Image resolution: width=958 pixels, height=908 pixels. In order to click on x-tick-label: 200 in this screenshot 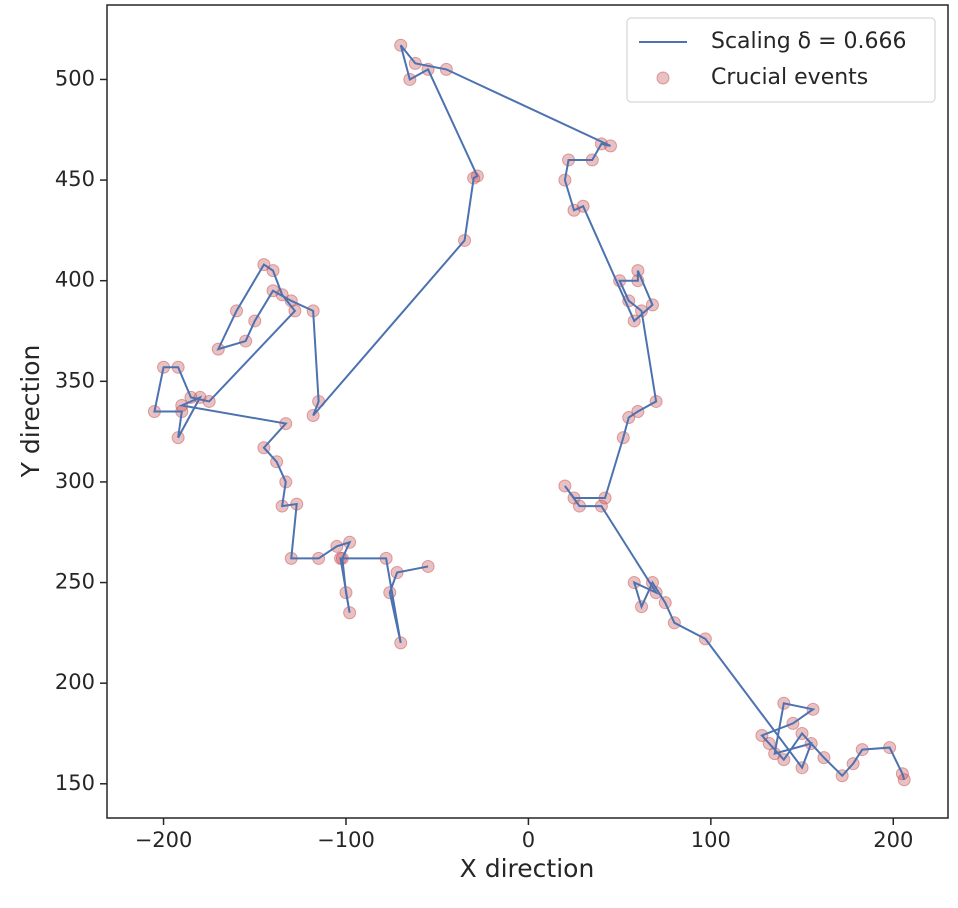, I will do `click(893, 840)`.